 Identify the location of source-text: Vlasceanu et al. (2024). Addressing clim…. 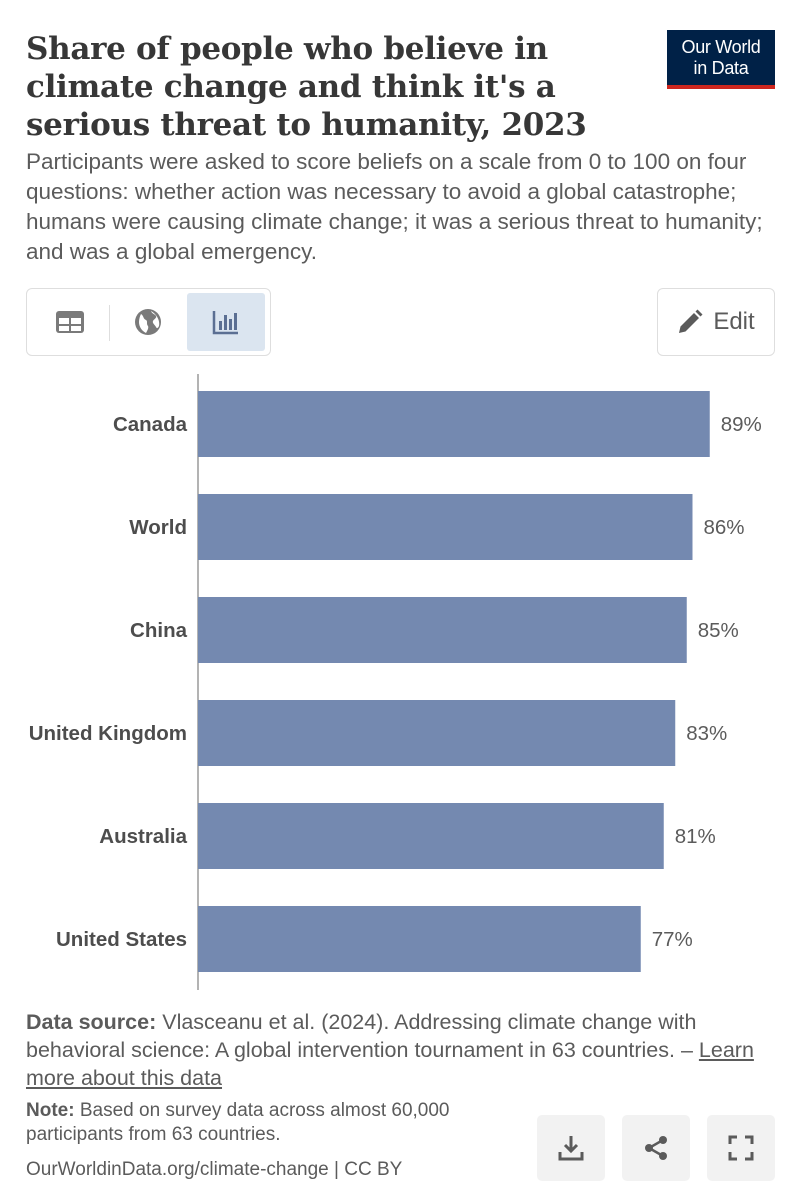
(361, 1036).